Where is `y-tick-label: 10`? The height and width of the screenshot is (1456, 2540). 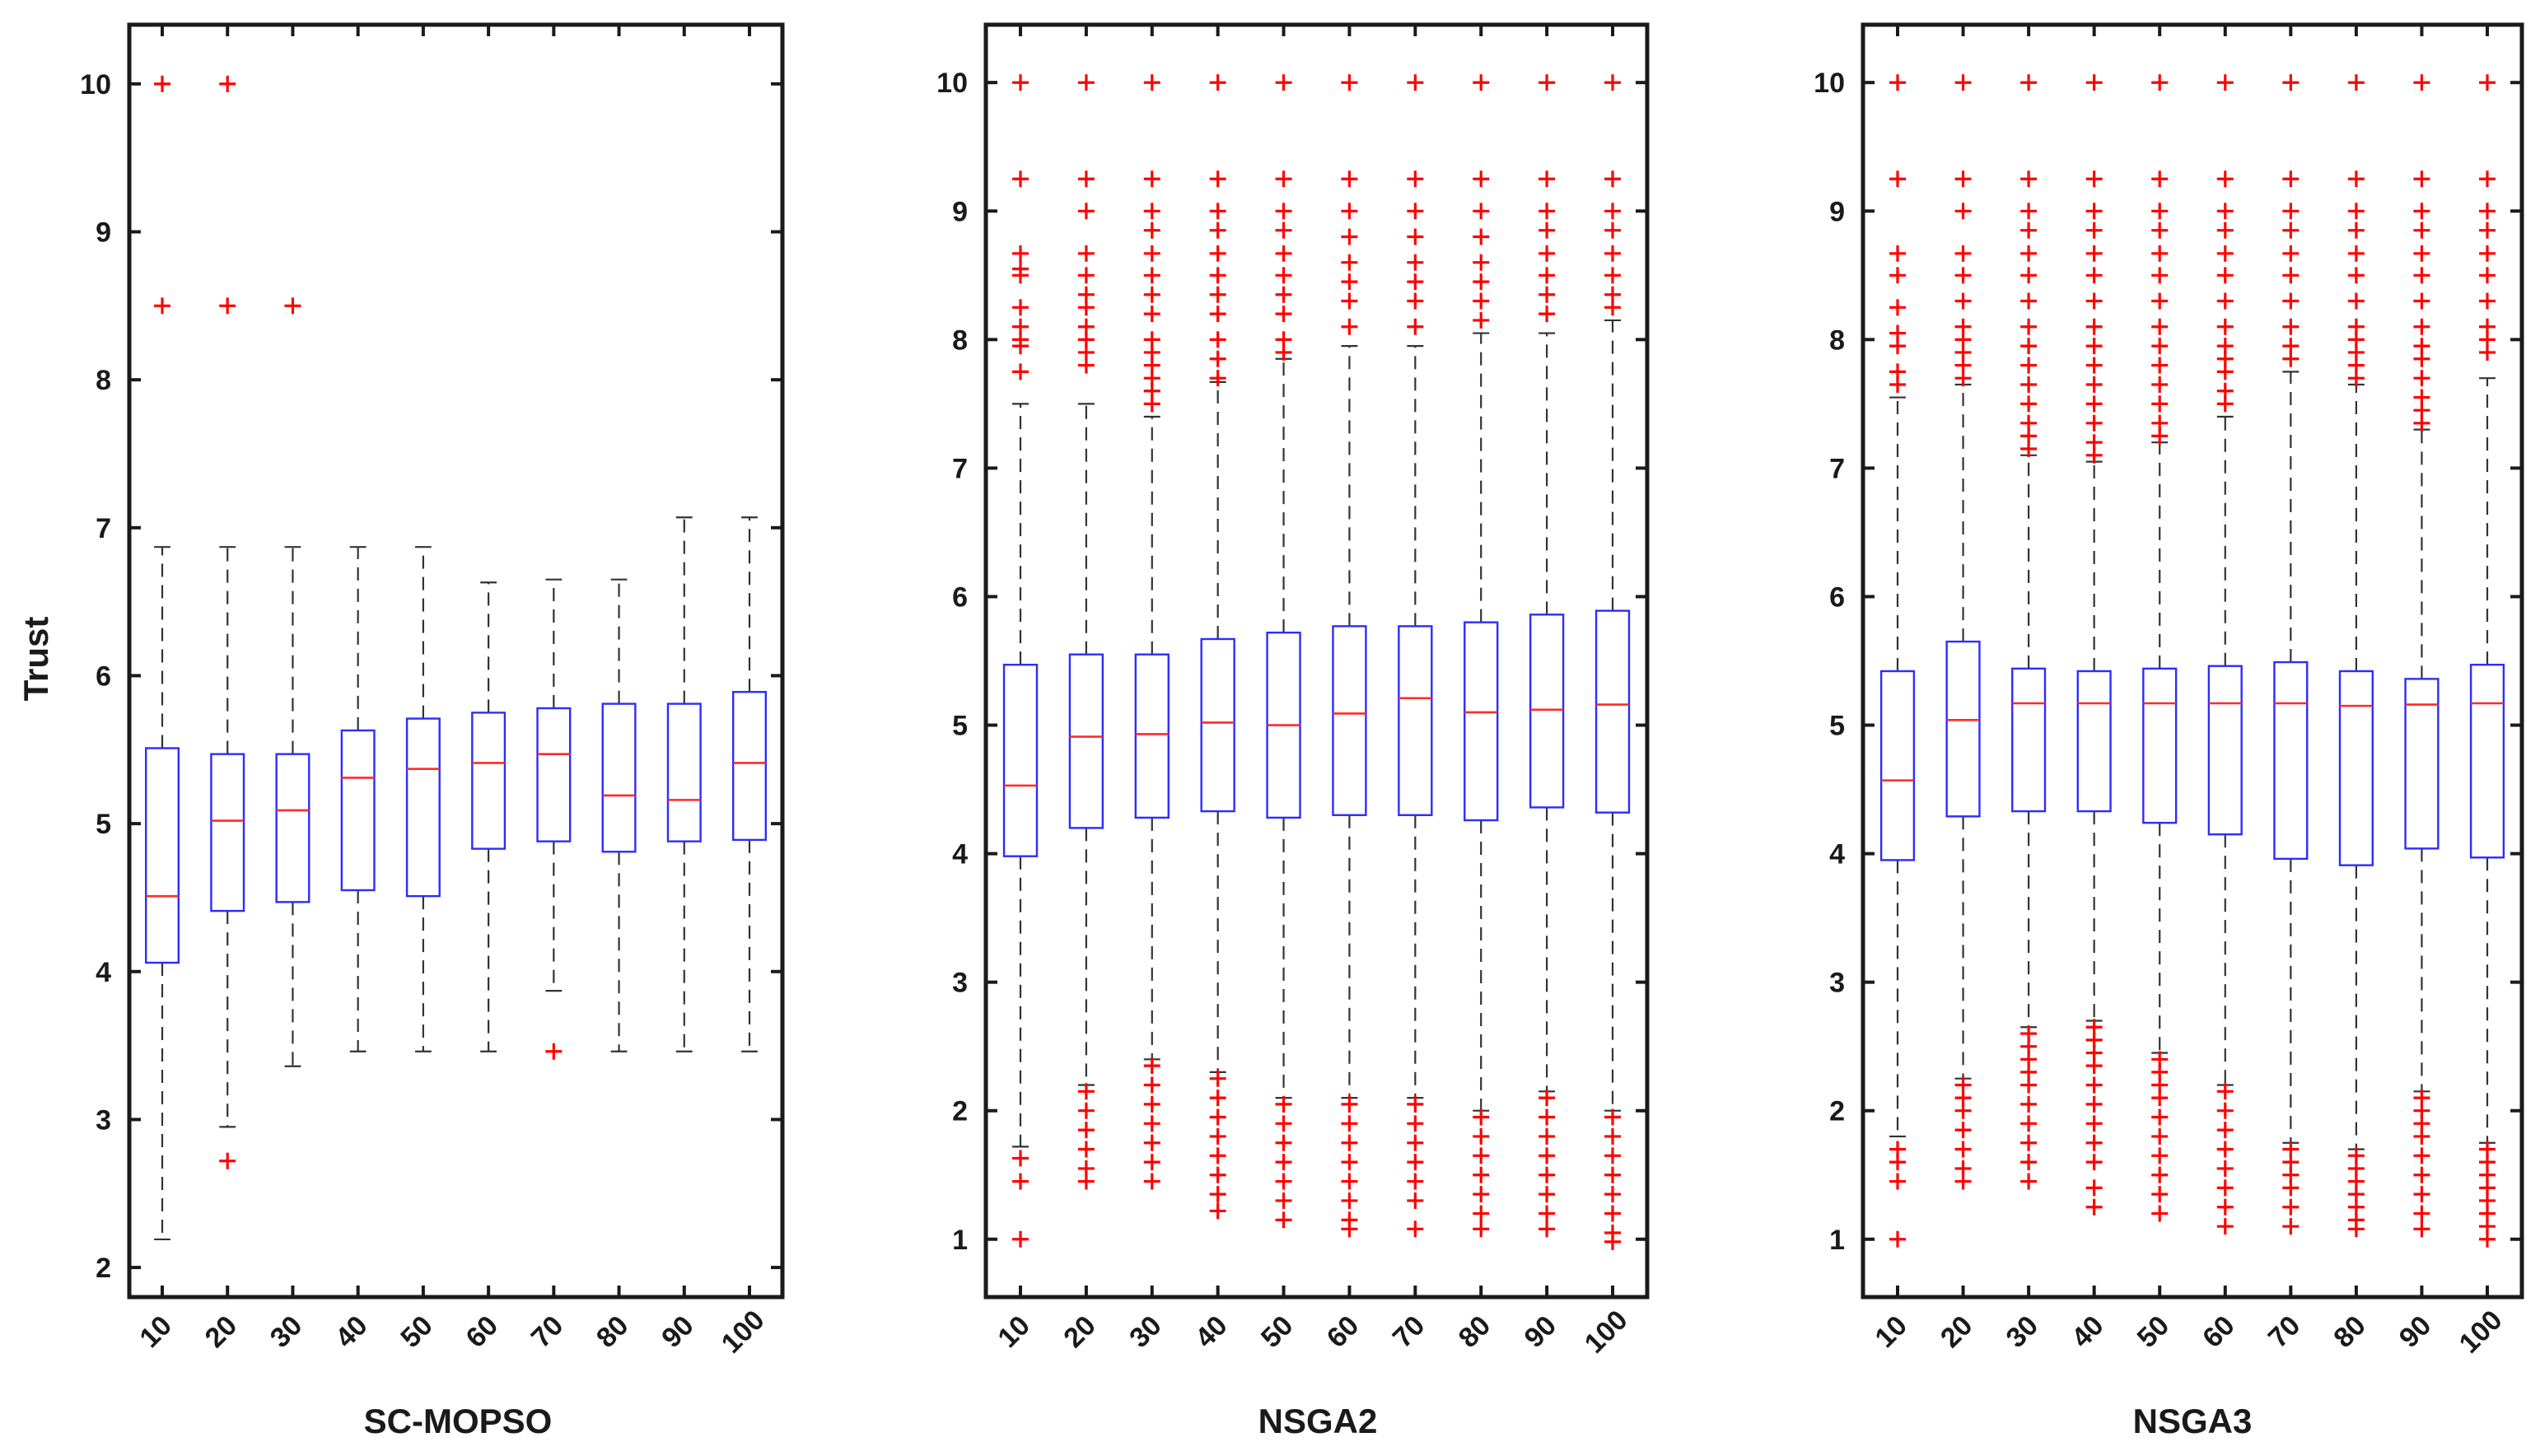 y-tick-label: 10 is located at coordinates (1829, 83).